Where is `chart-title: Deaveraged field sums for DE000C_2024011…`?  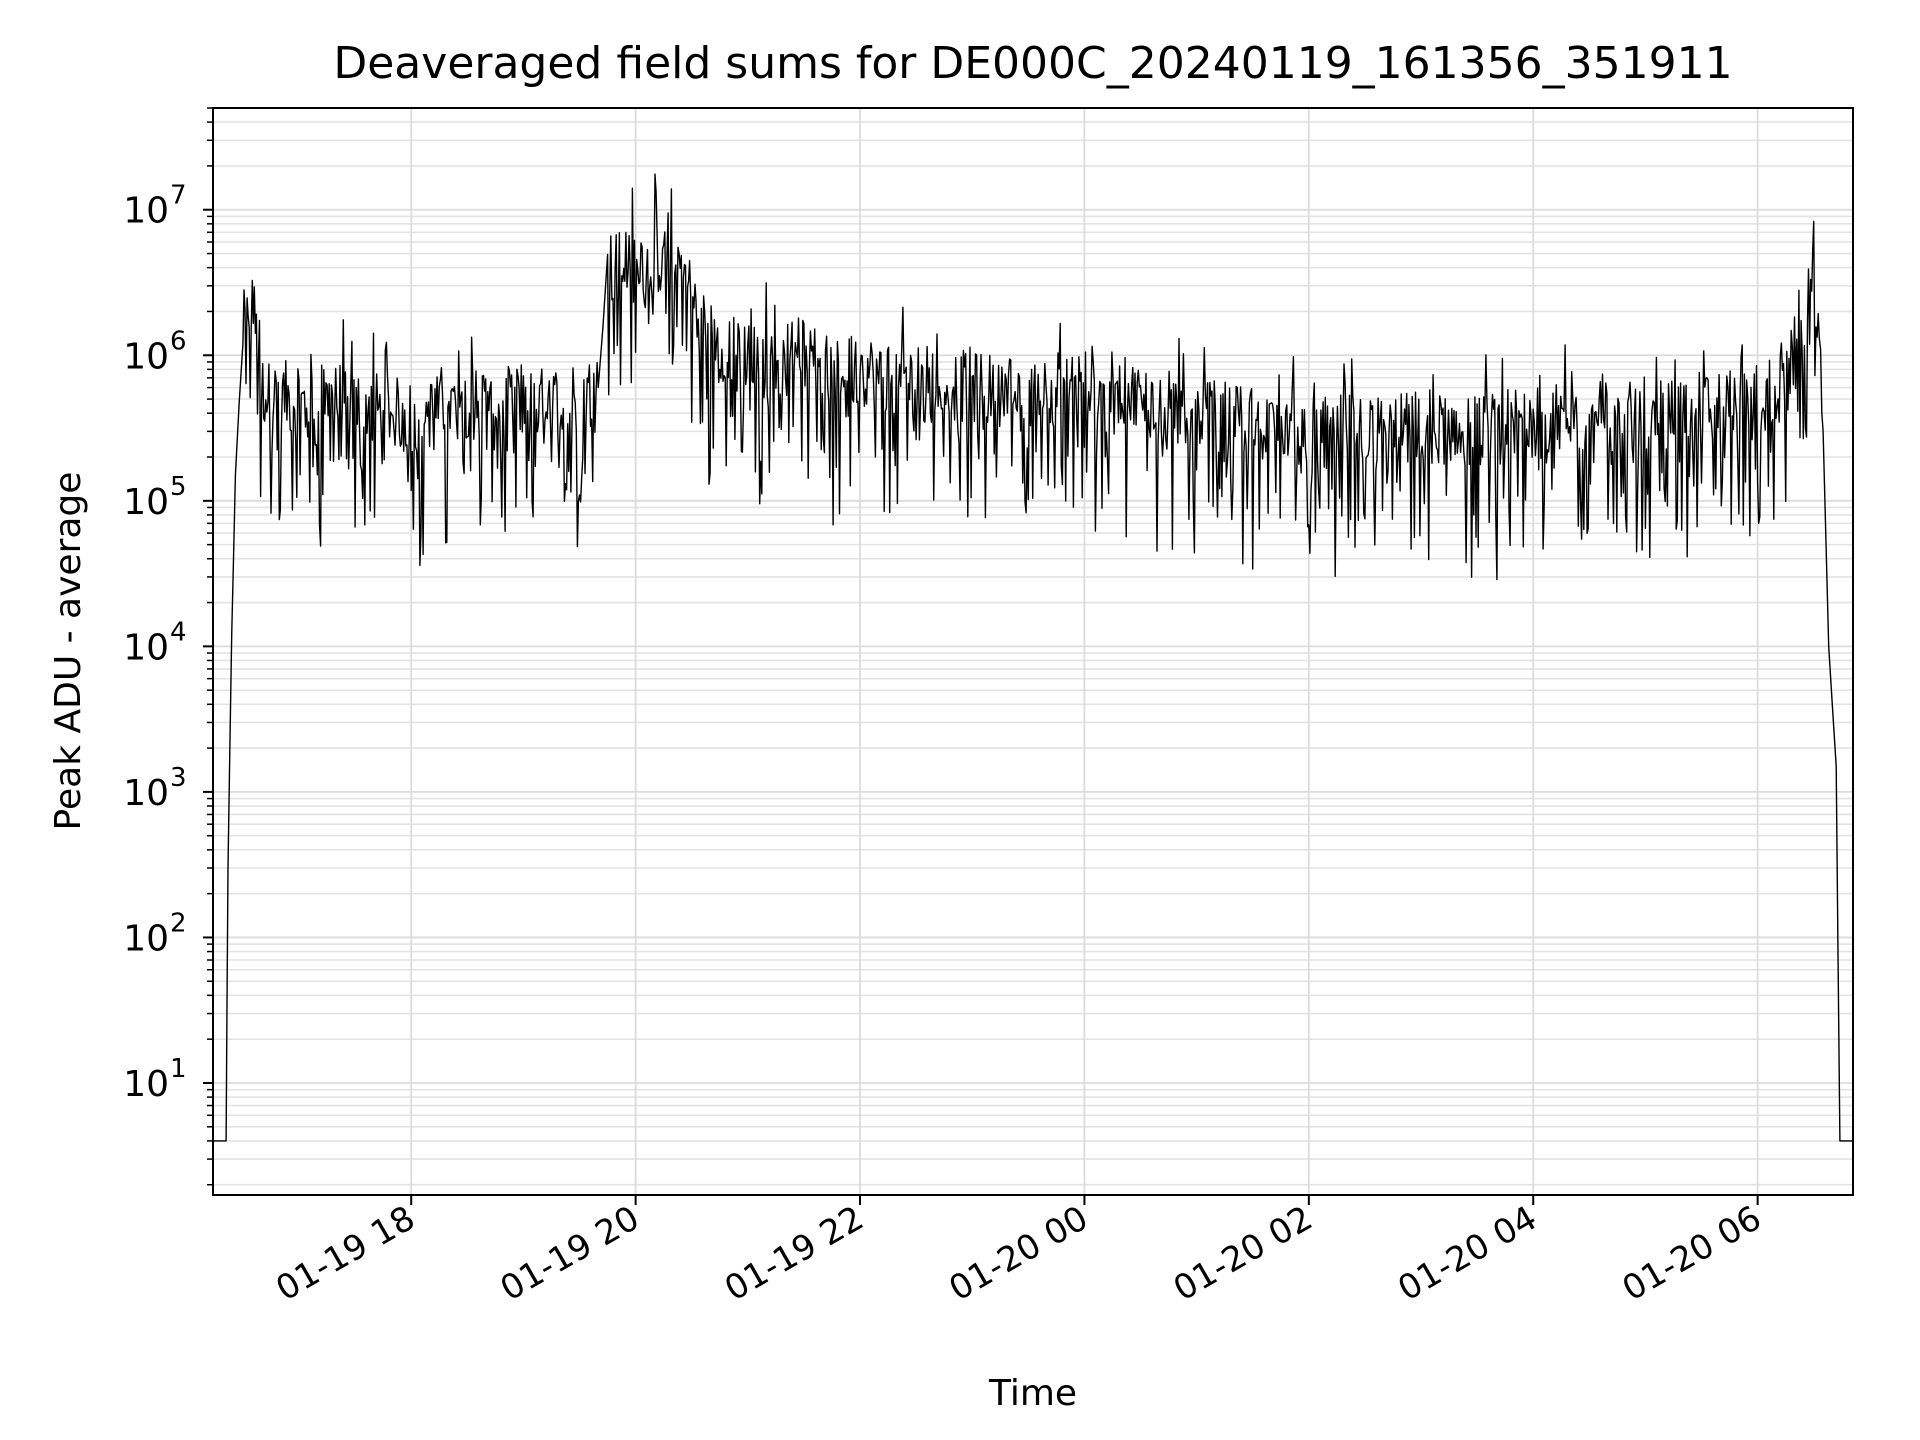
chart-title: Deaveraged field sums for DE000C_2024011… is located at coordinates (1032, 63).